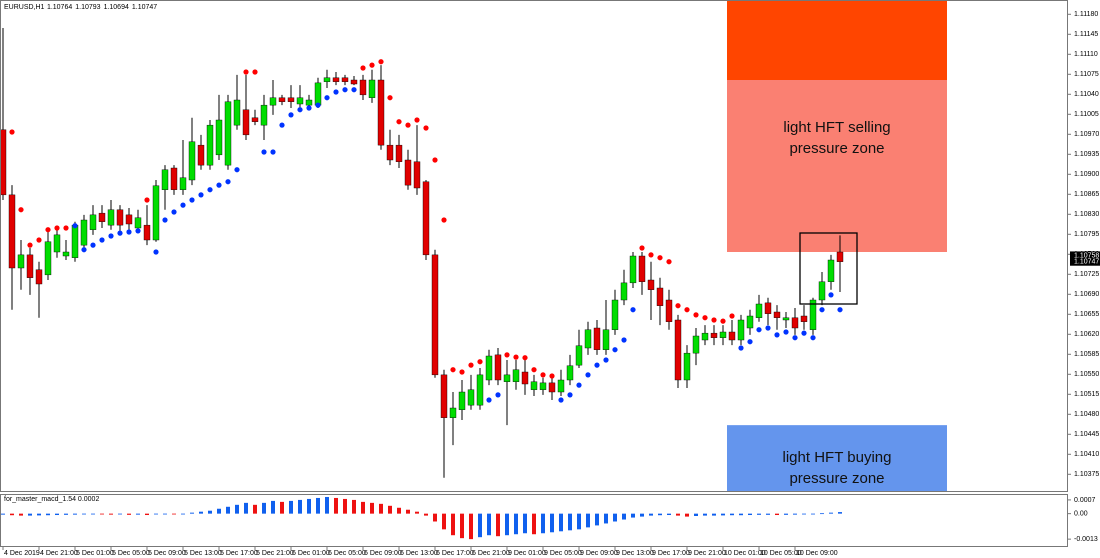 The height and width of the screenshot is (558, 1100). Describe the element at coordinates (671, 553) in the screenshot. I see `x-tick-label: 9 Dec 17:00` at that location.